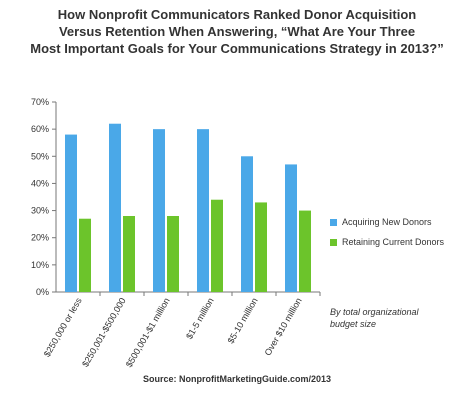  What do you see at coordinates (42, 292) in the screenshot?
I see `y-tick-label: 0%` at bounding box center [42, 292].